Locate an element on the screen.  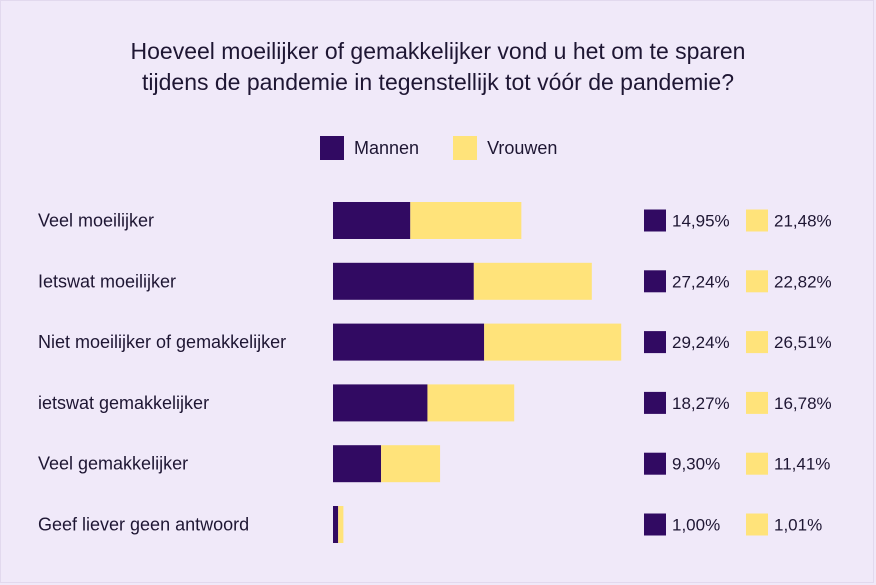
data-label-mannen: 1,00% is located at coordinates (696, 525).